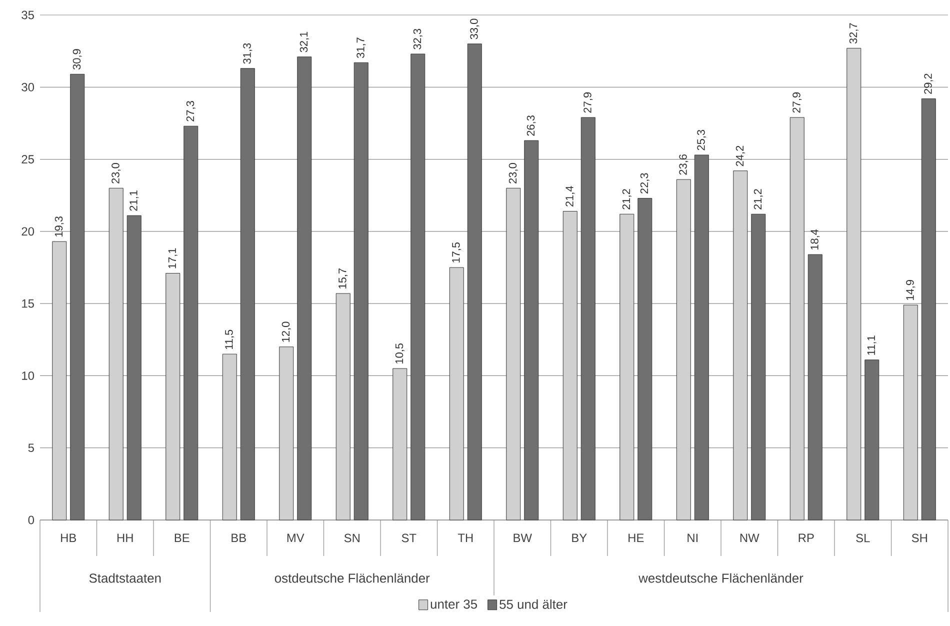  I want to click on x-tick-label: SL, so click(863, 538).